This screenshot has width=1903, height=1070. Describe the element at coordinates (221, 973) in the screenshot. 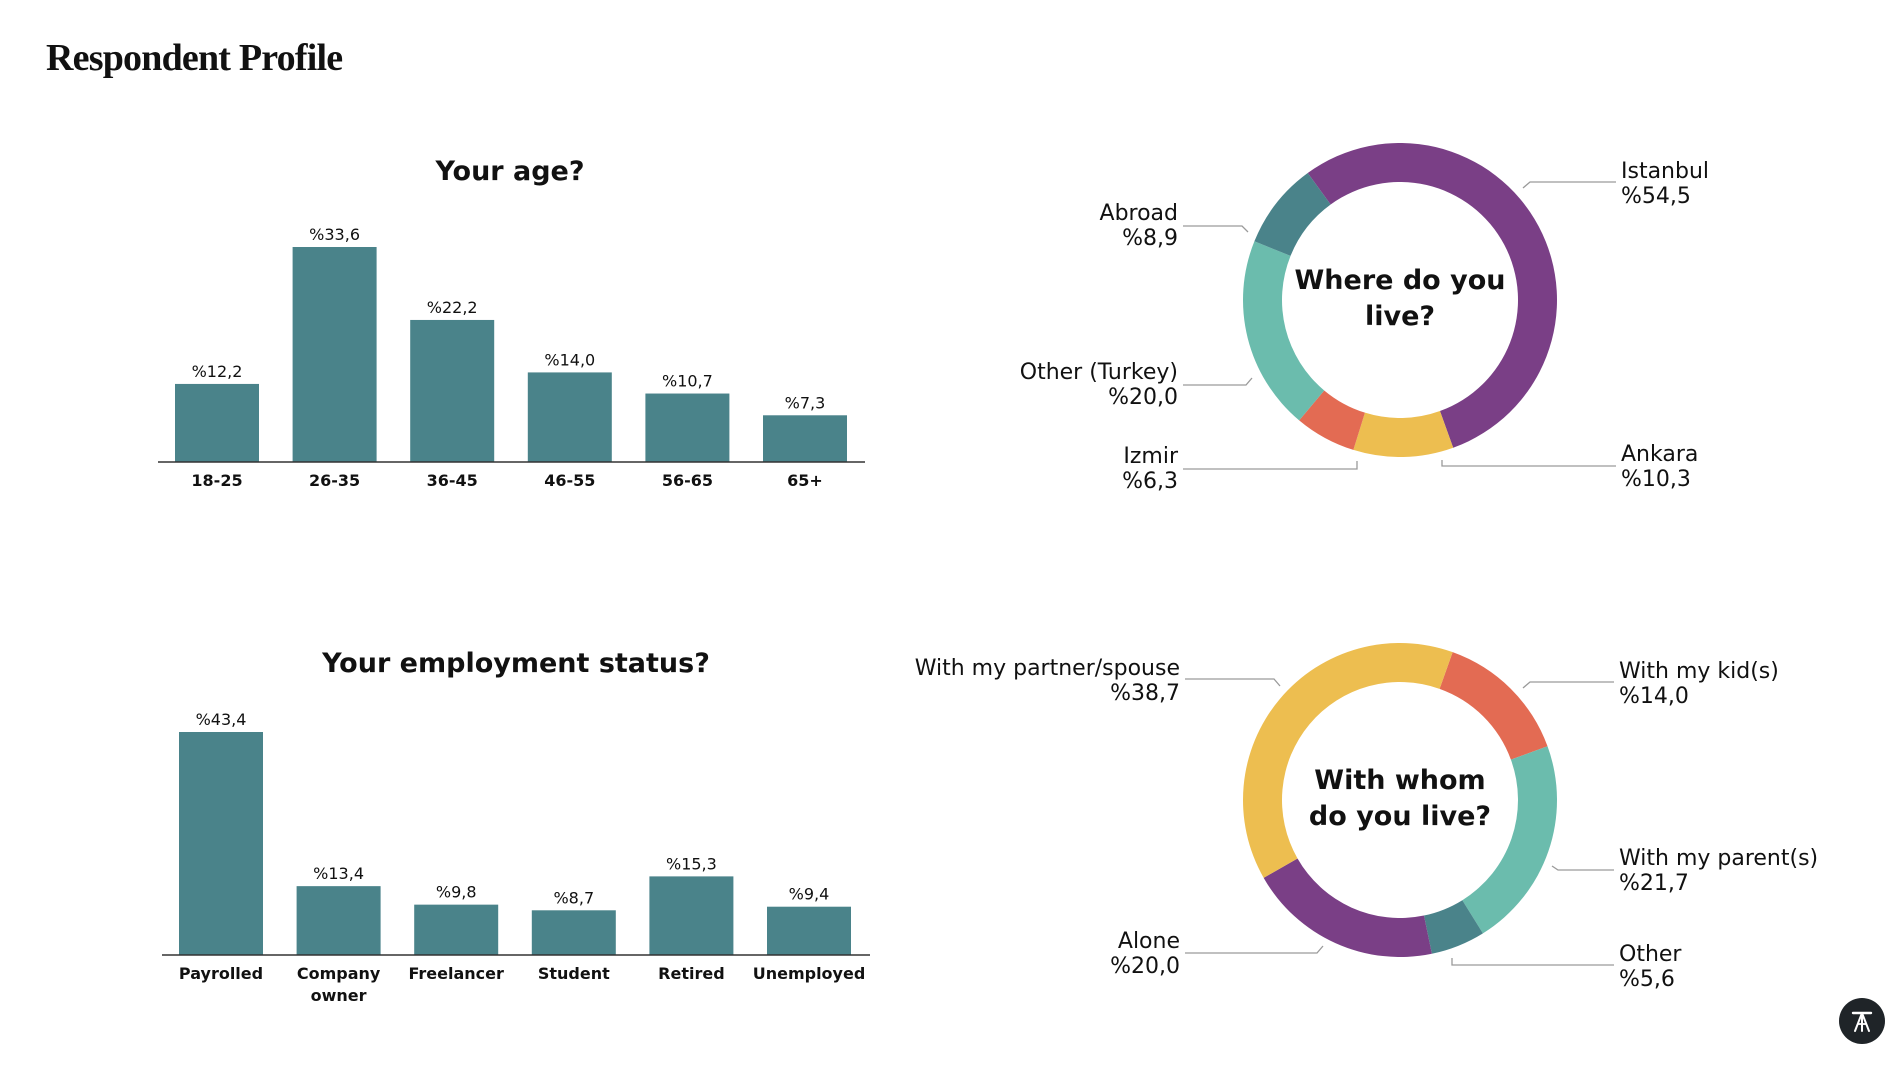

I see `x-tick-label: Payrolled` at that location.